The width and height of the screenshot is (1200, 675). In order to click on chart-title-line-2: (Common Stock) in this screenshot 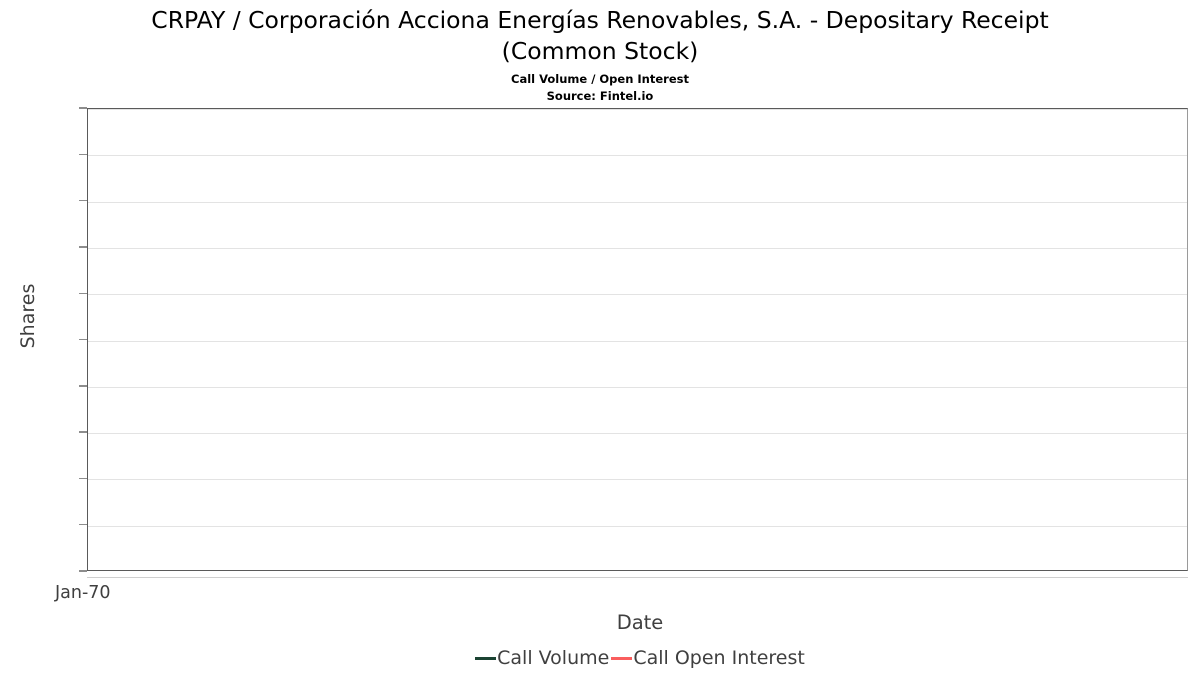, I will do `click(600, 51)`.